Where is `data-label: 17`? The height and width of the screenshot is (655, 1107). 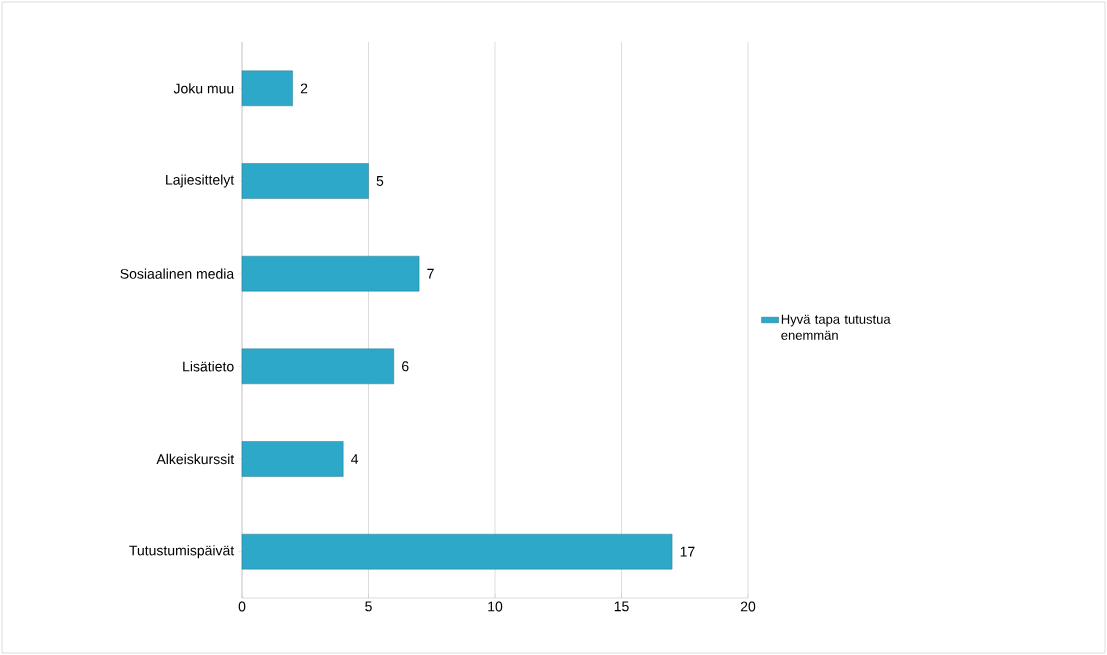 data-label: 17 is located at coordinates (687, 551).